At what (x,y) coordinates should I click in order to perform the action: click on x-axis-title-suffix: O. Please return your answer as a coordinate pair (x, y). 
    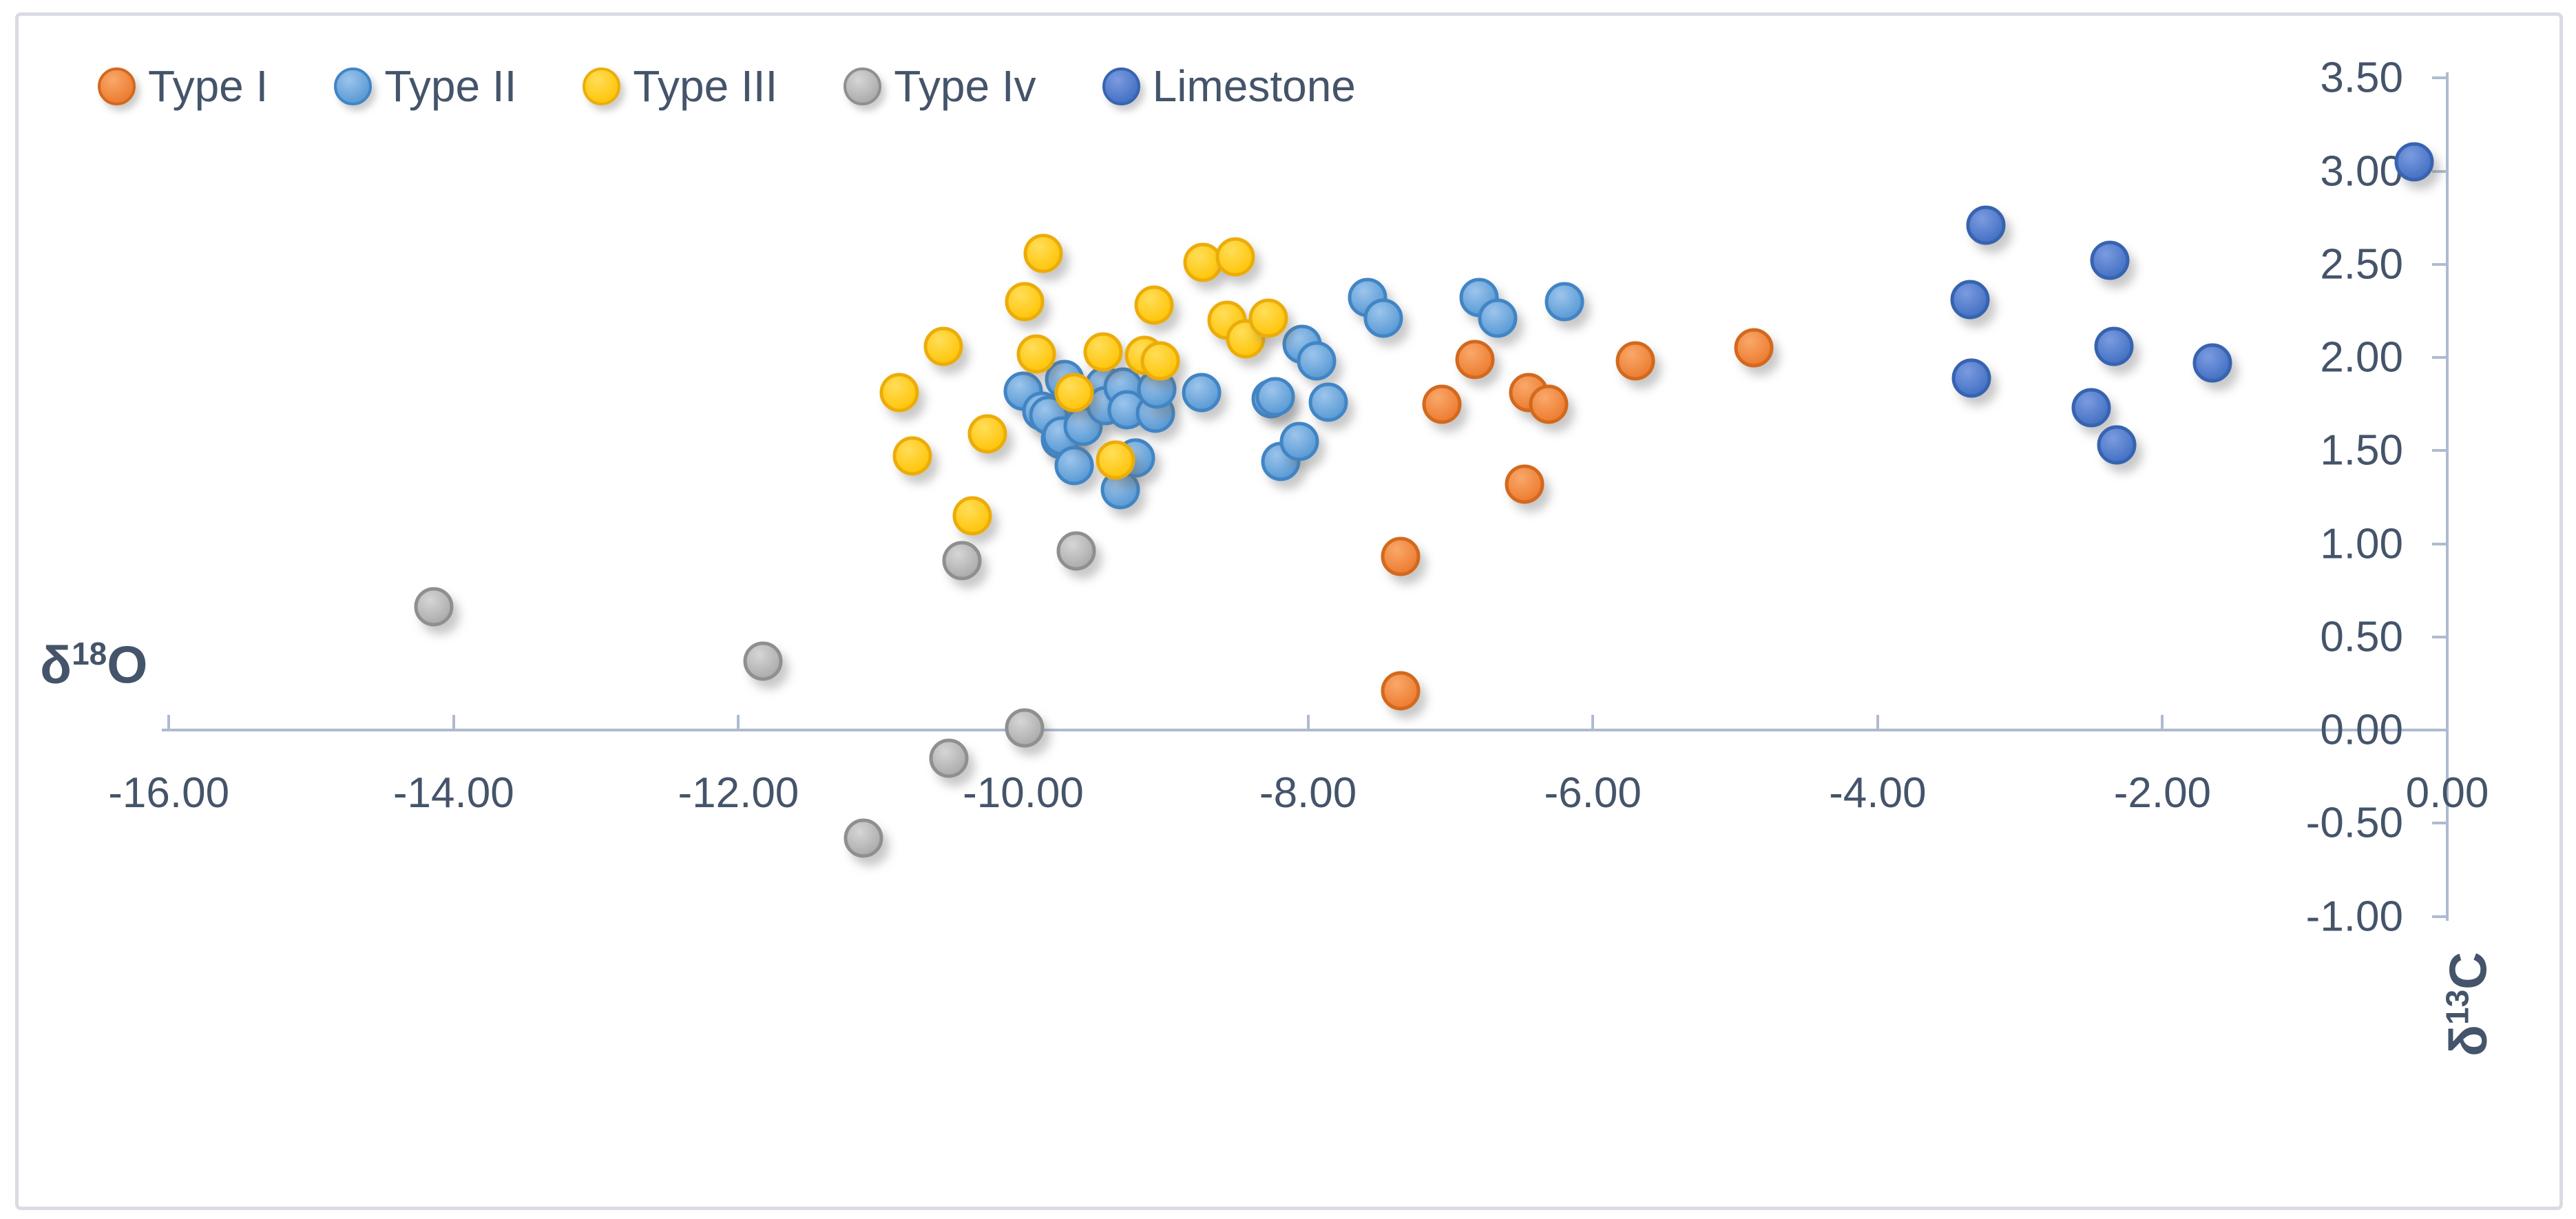
    Looking at the image, I should click on (127, 665).